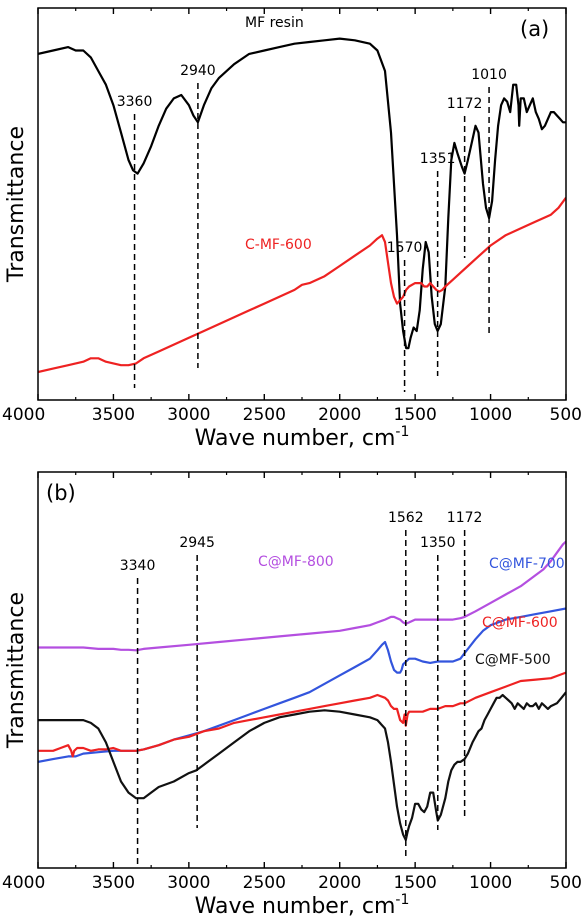 The height and width of the screenshot is (921, 584). I want to click on panel-a-xtick-label-3: 2500, so click(264, 415).